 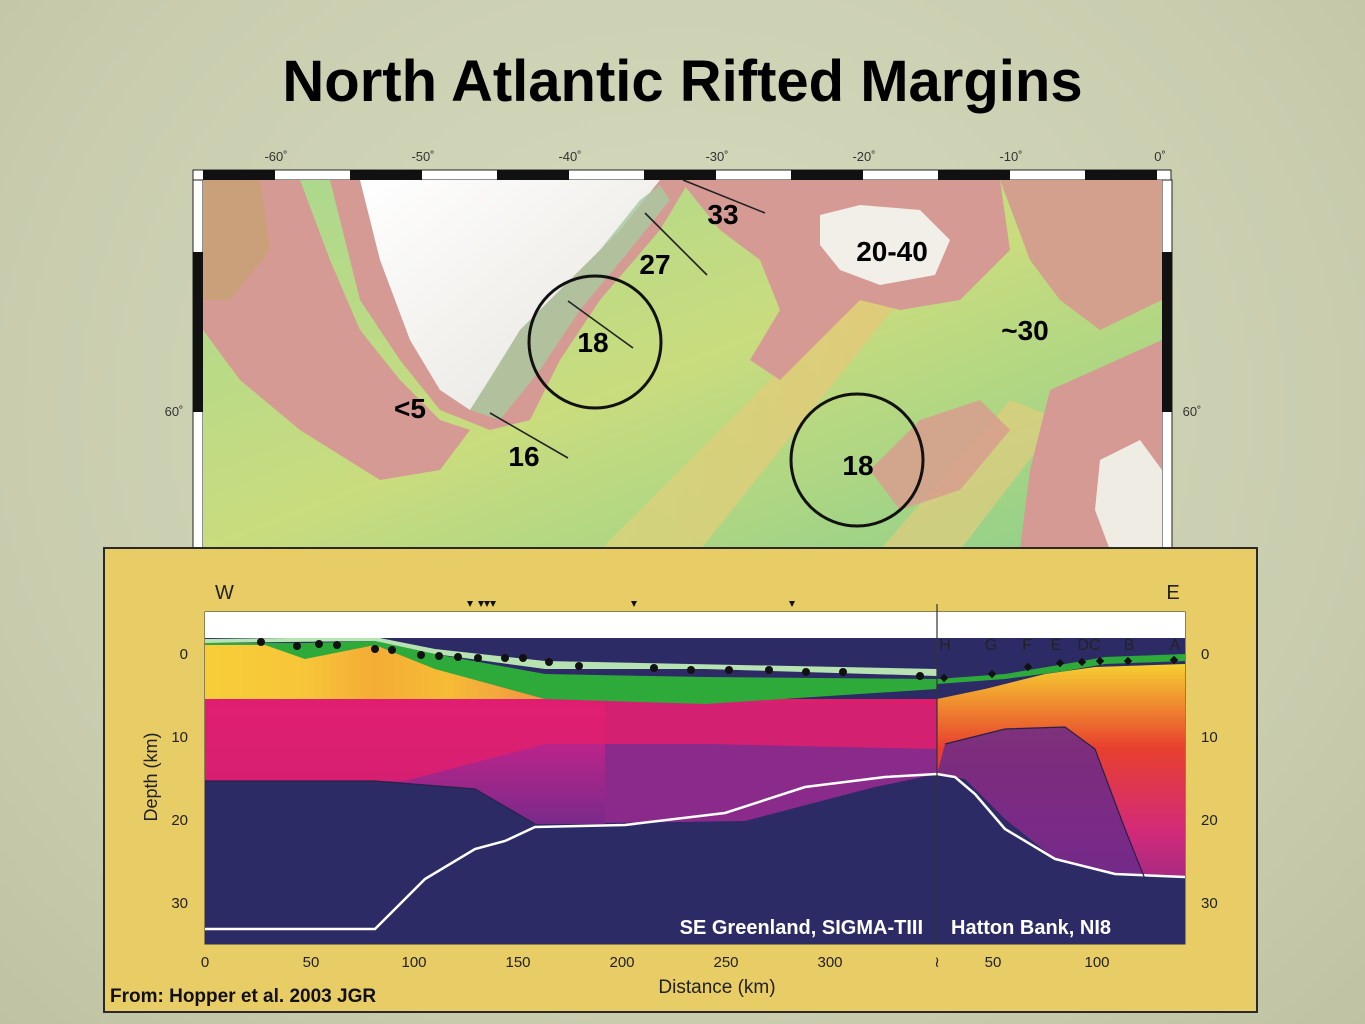 What do you see at coordinates (1088, 645) in the screenshot?
I see `station-letter: DC` at bounding box center [1088, 645].